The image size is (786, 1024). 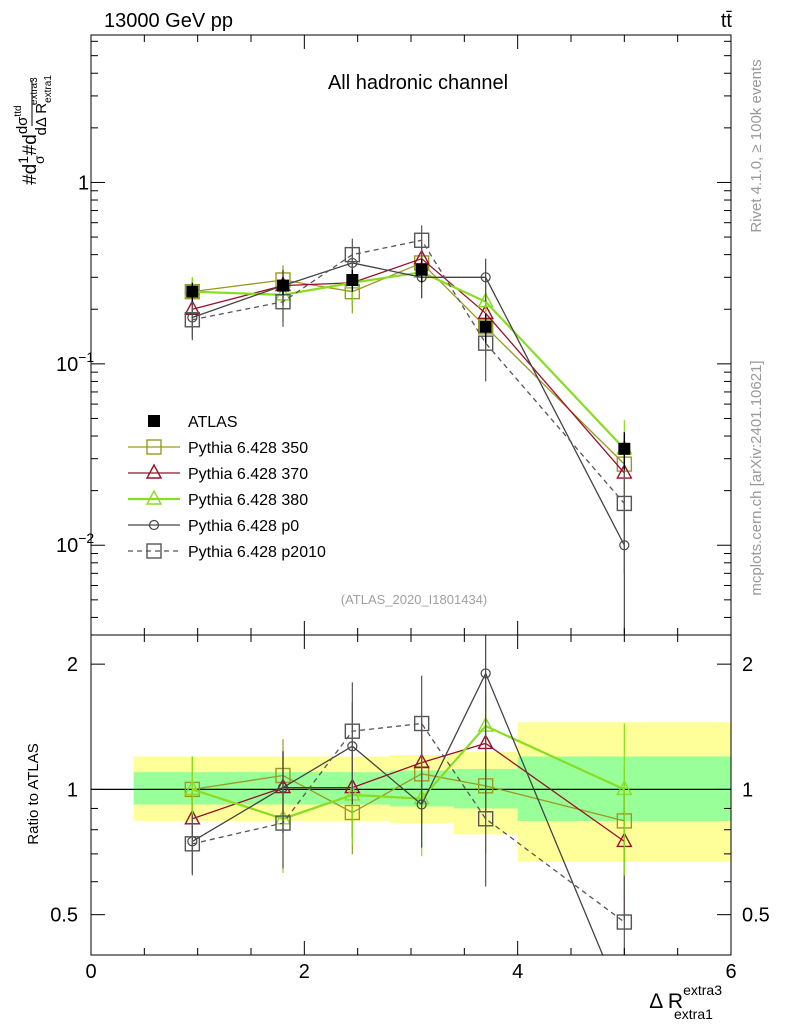 What do you see at coordinates (304, 972) in the screenshot?
I see `ratio-xtick-label-1: 2` at bounding box center [304, 972].